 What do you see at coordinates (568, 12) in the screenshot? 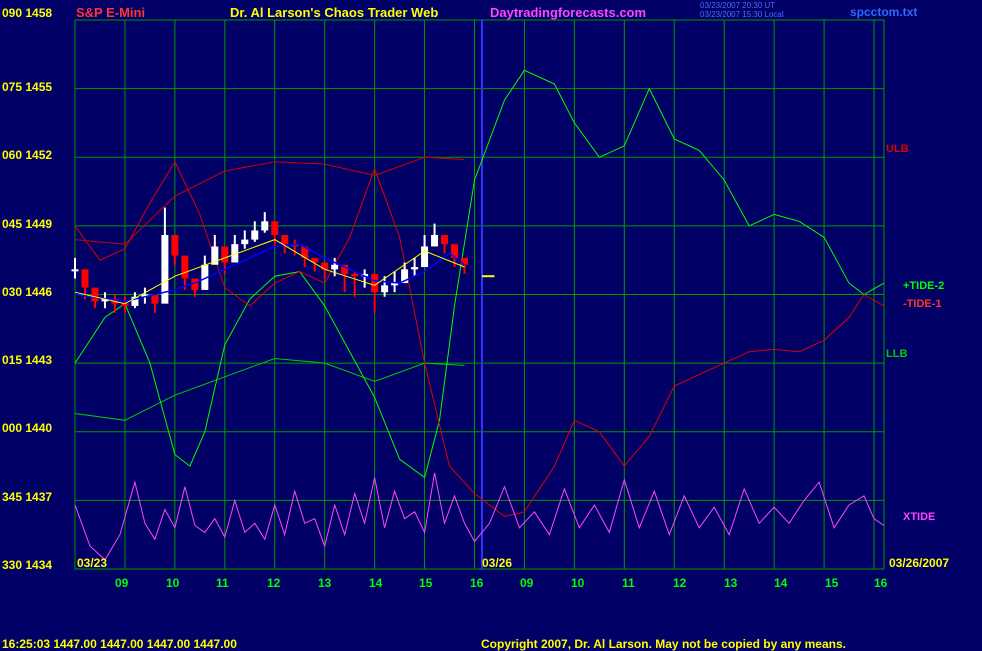
I see `site-link: Daytradingforecasts.com` at bounding box center [568, 12].